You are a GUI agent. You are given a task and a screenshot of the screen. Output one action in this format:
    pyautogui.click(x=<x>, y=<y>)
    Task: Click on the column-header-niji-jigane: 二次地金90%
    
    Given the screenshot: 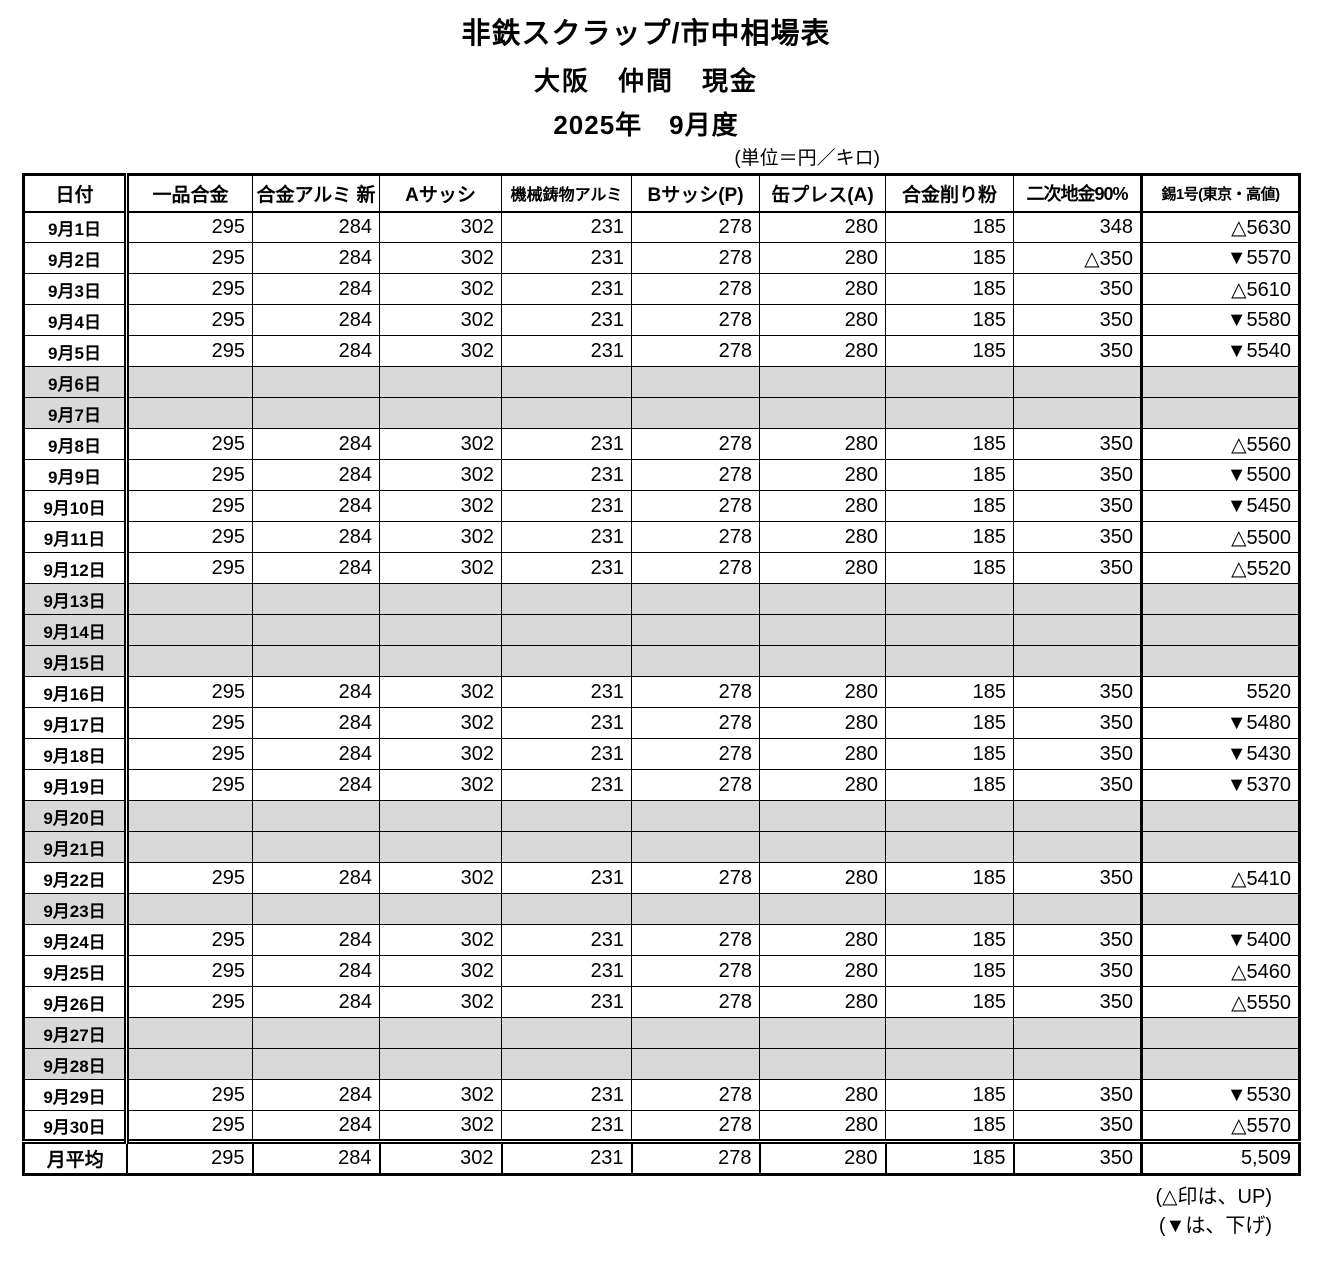 What is the action you would take?
    pyautogui.click(x=1077, y=193)
    